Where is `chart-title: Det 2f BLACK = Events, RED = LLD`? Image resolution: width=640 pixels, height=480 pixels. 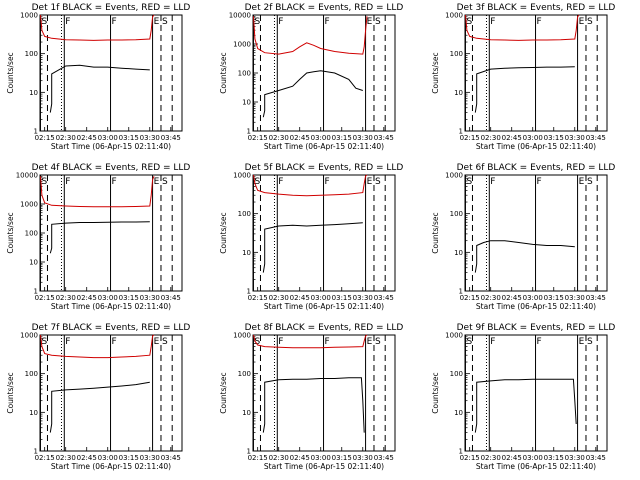
chart-title: Det 2f BLACK = Events, RED = LLD is located at coordinates (324, 8).